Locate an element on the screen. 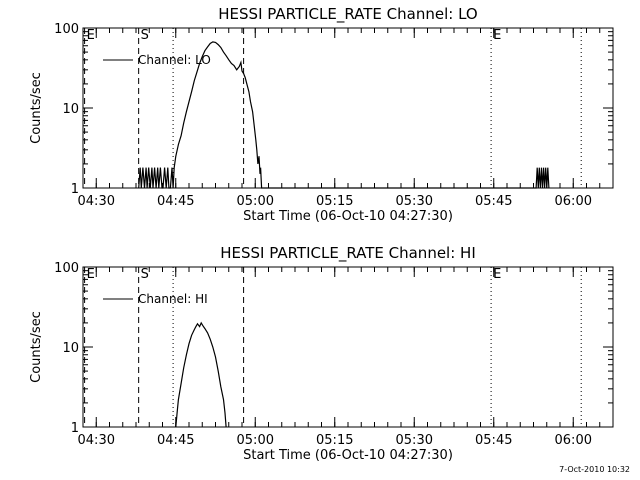  legend-label: Channel: LO is located at coordinates (174, 60).